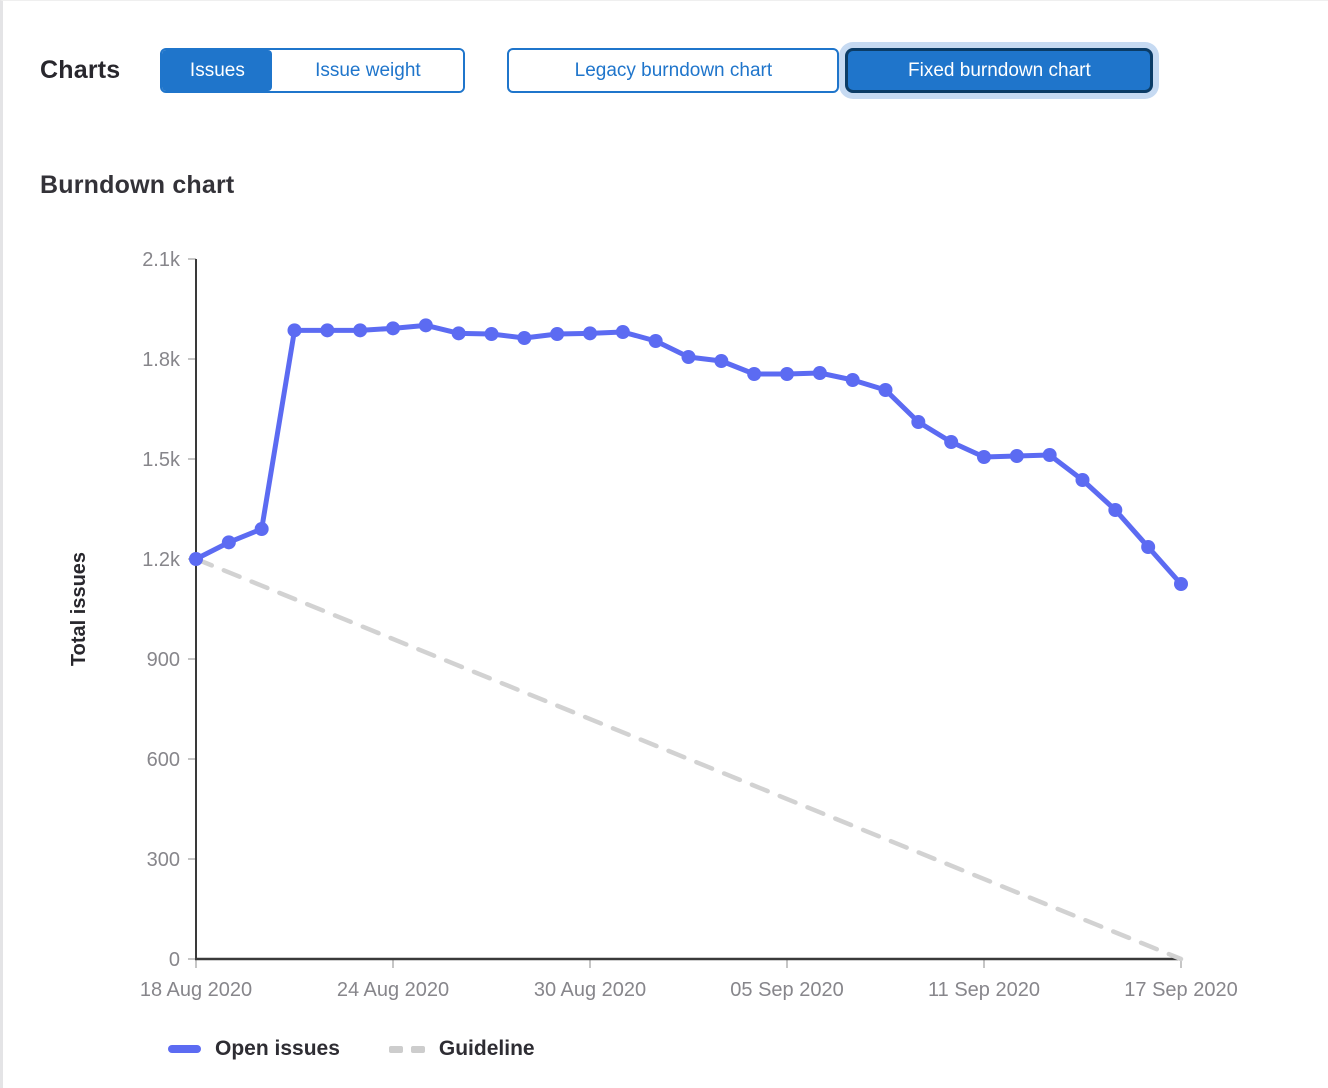 The height and width of the screenshot is (1088, 1328). I want to click on charts-label: Charts, so click(80, 70).